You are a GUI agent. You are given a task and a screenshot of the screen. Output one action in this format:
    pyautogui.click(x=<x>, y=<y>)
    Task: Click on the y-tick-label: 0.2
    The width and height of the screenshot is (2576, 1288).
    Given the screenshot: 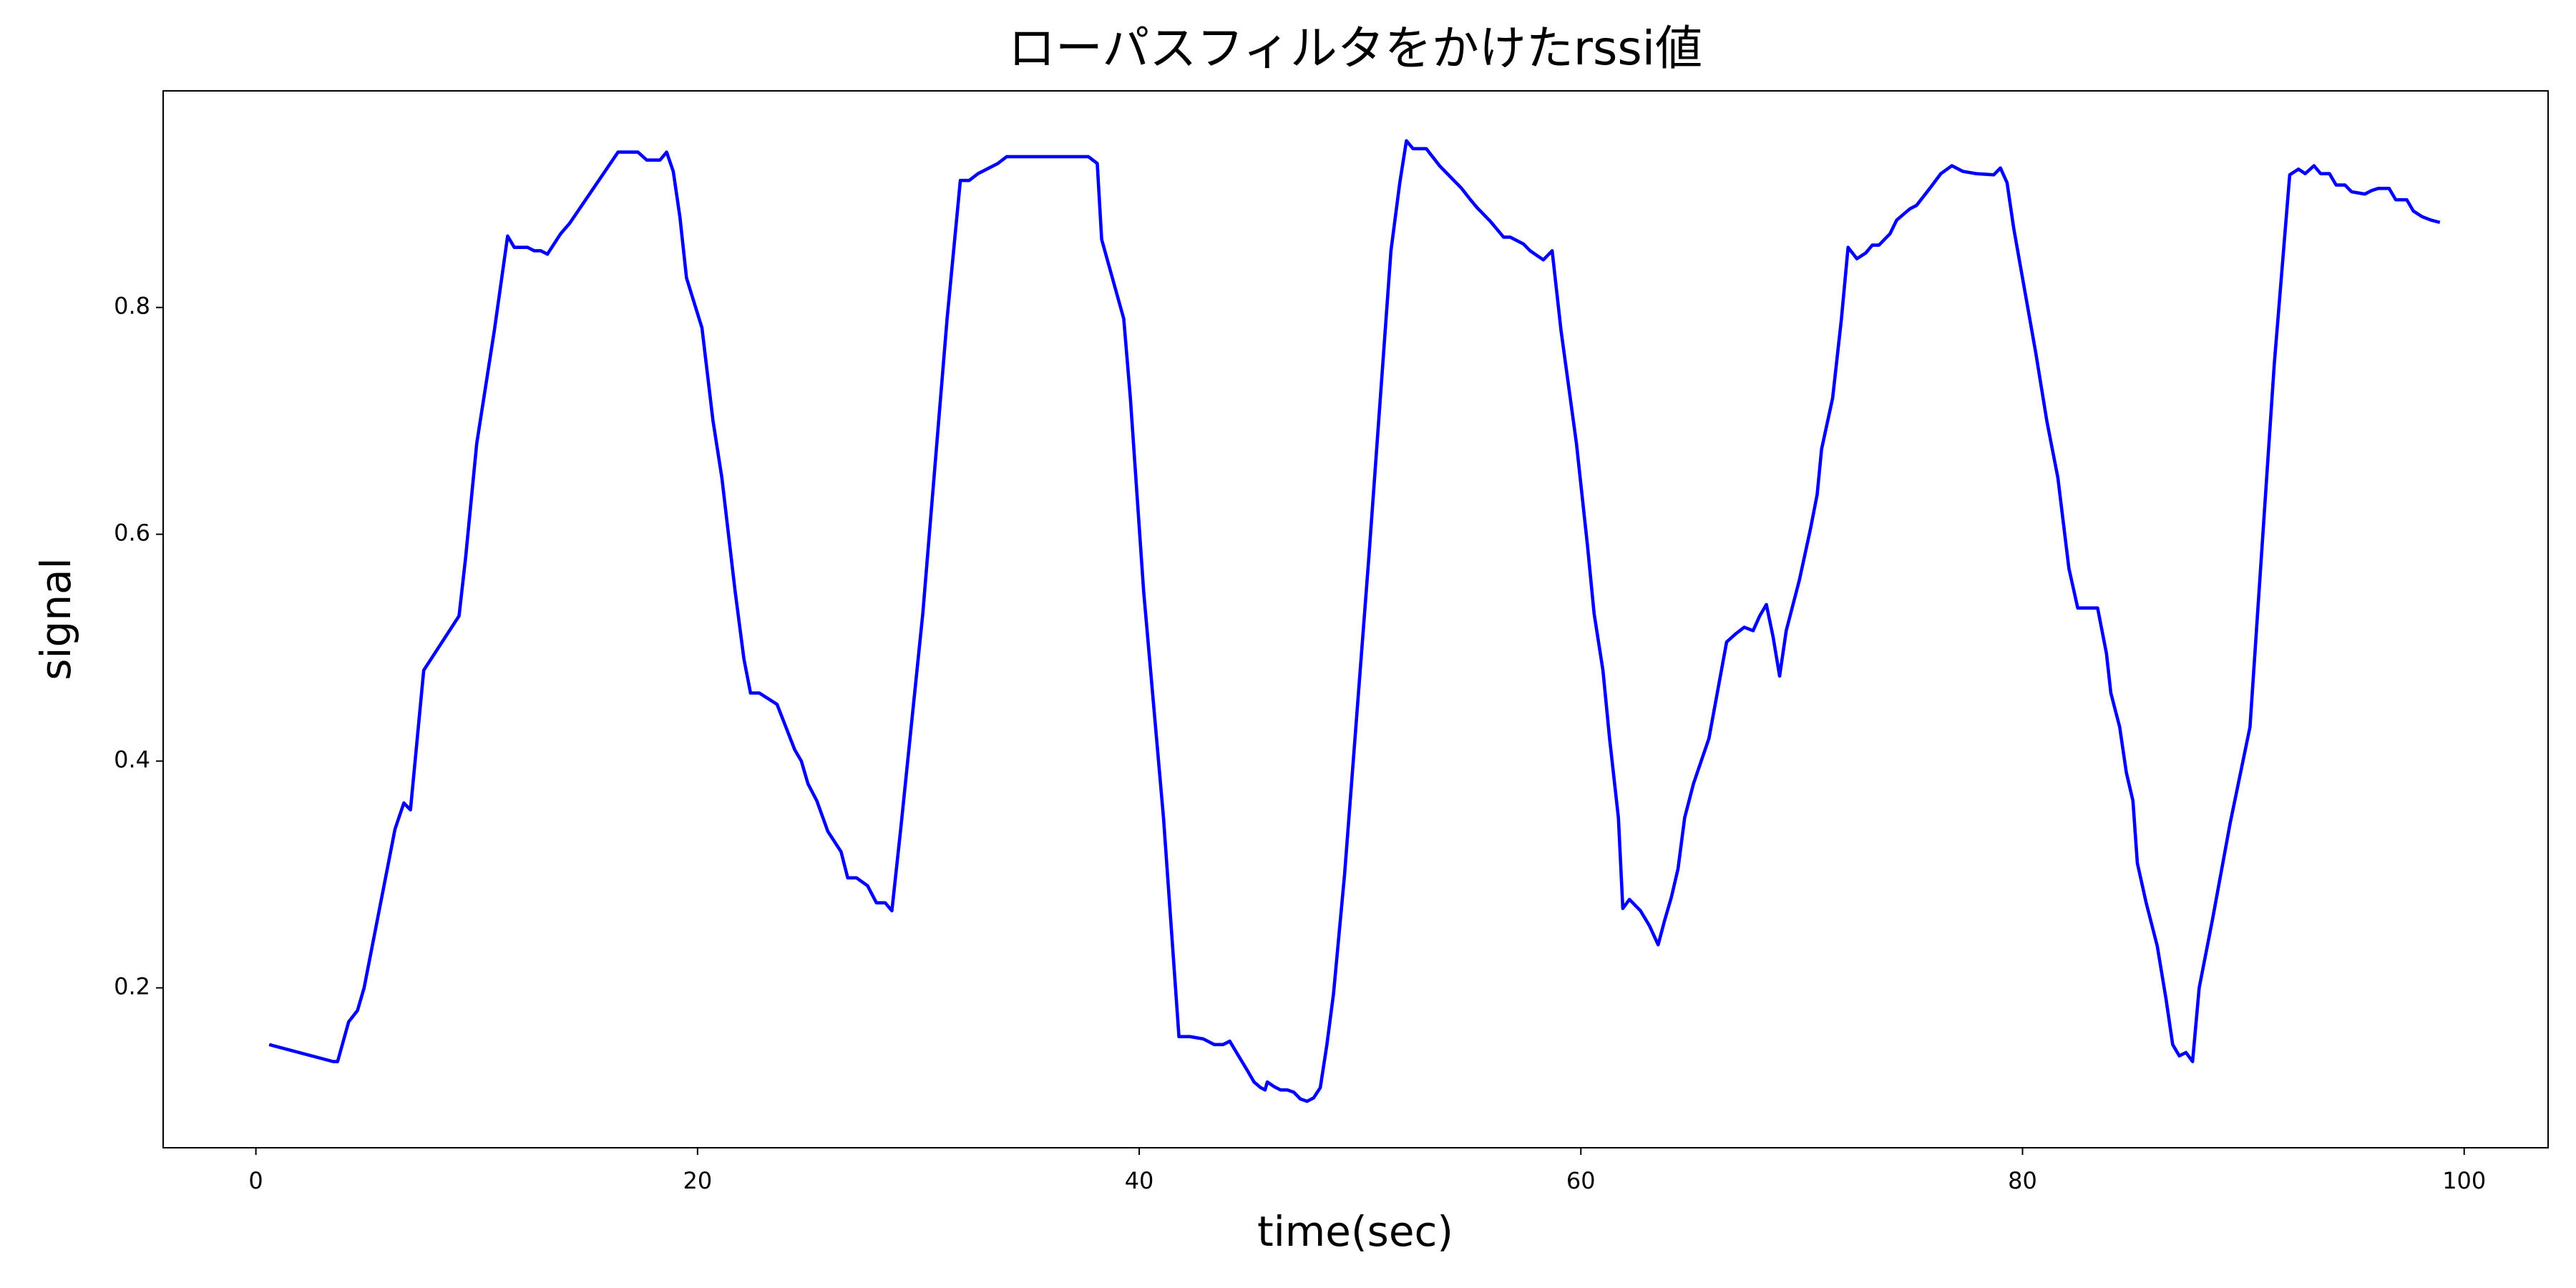 What is the action you would take?
    pyautogui.click(x=132, y=986)
    